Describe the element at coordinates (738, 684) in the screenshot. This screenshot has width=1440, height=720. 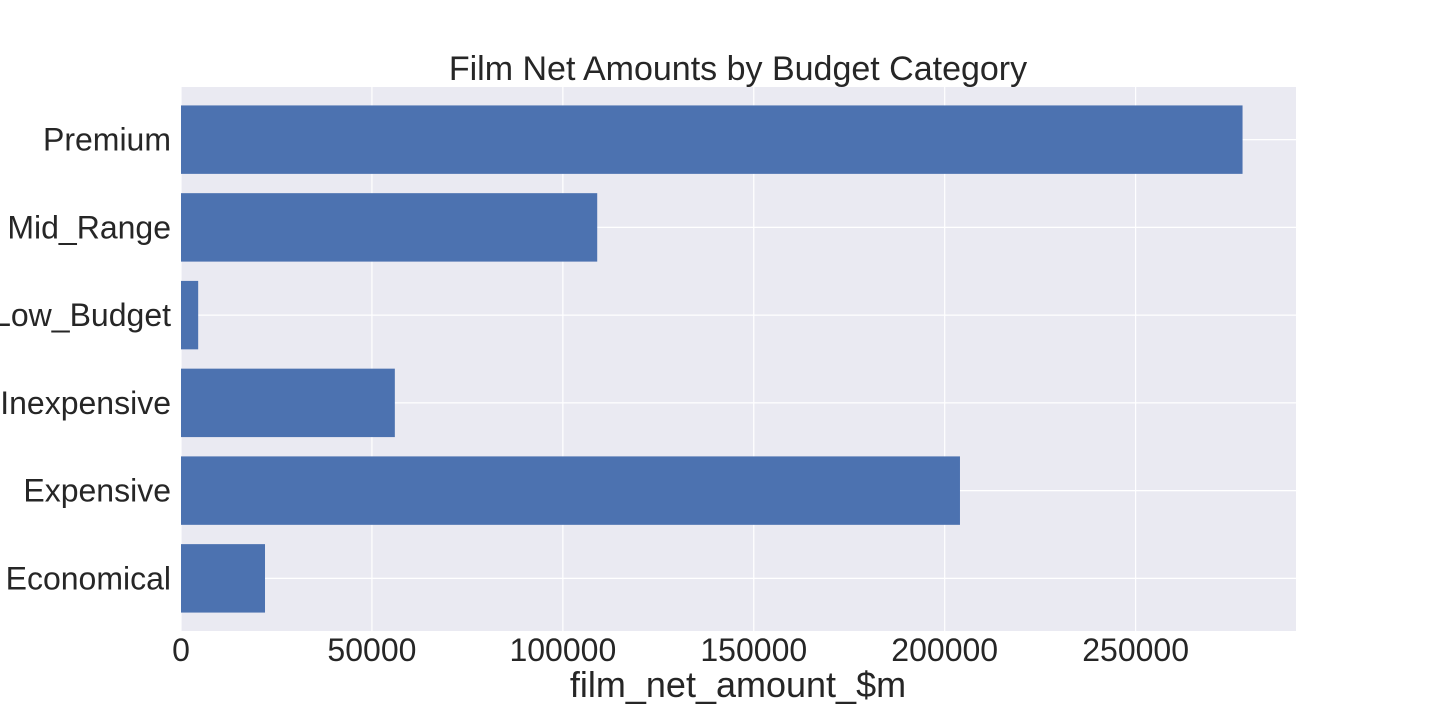
I see `x-axis-label: film_net_amount_$m` at that location.